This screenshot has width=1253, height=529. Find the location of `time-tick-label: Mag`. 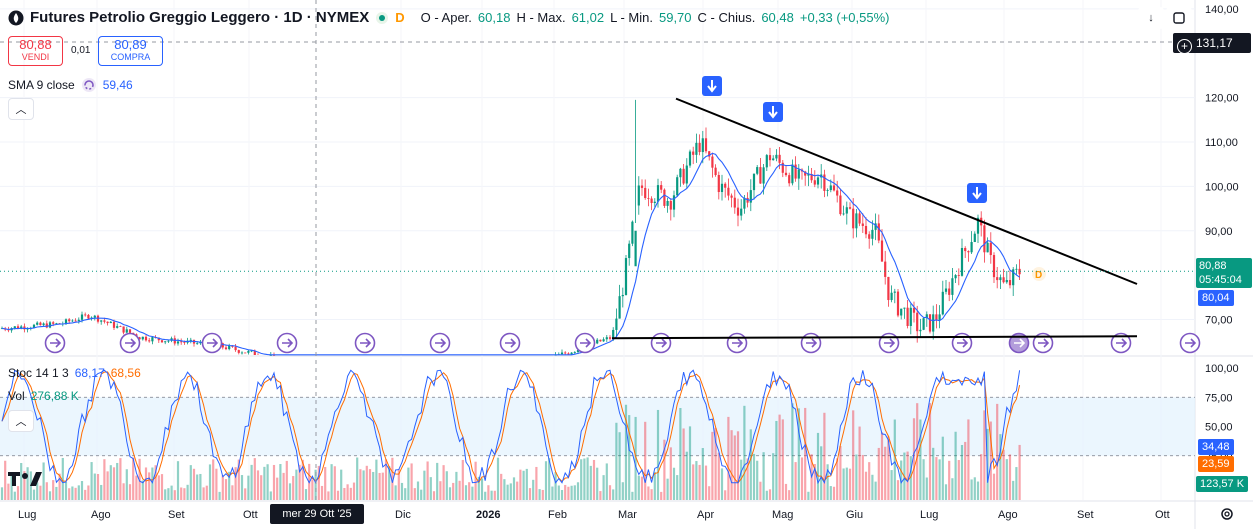

time-tick-label: Mag is located at coordinates (782, 515).